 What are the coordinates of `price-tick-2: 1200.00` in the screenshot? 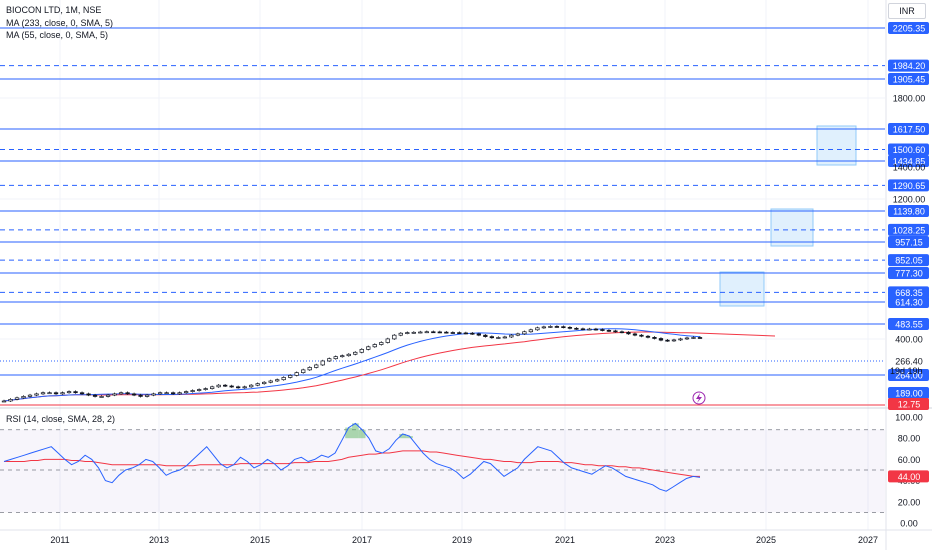 It's located at (909, 200).